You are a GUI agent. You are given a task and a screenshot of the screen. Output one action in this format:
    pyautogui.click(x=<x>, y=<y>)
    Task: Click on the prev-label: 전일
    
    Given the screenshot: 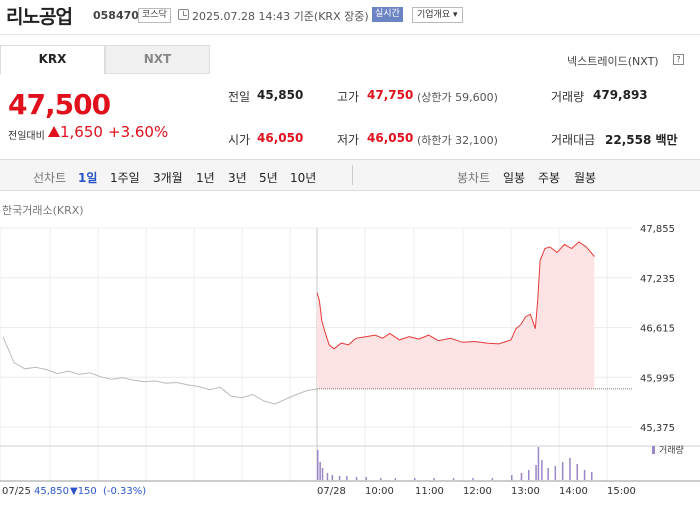 What is the action you would take?
    pyautogui.click(x=239, y=97)
    